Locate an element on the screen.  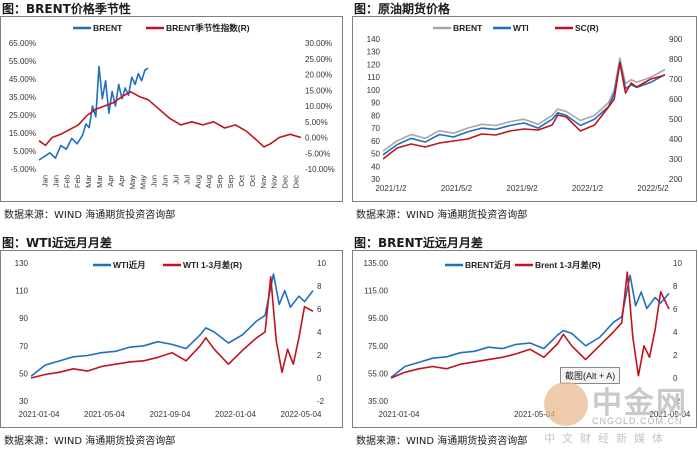
legend-label: WTI 1-3月差(R) is located at coordinates (212, 265).